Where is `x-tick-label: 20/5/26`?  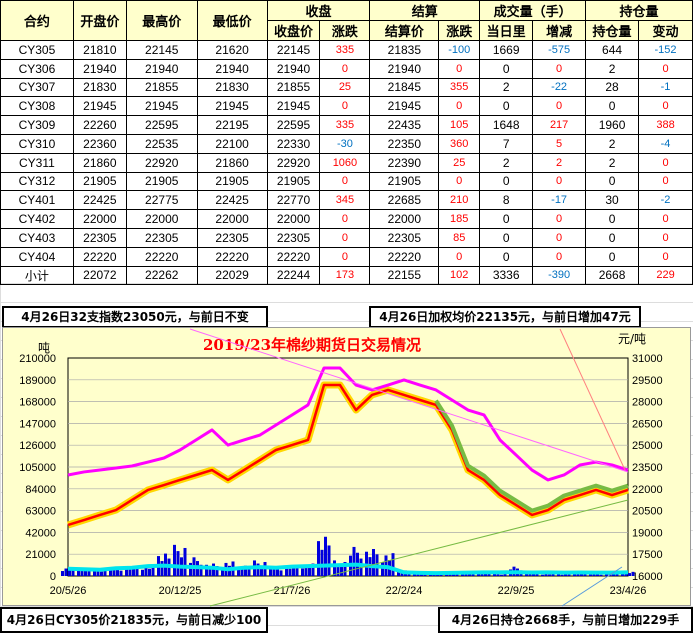
x-tick-label: 20/5/26 is located at coordinates (68, 591).